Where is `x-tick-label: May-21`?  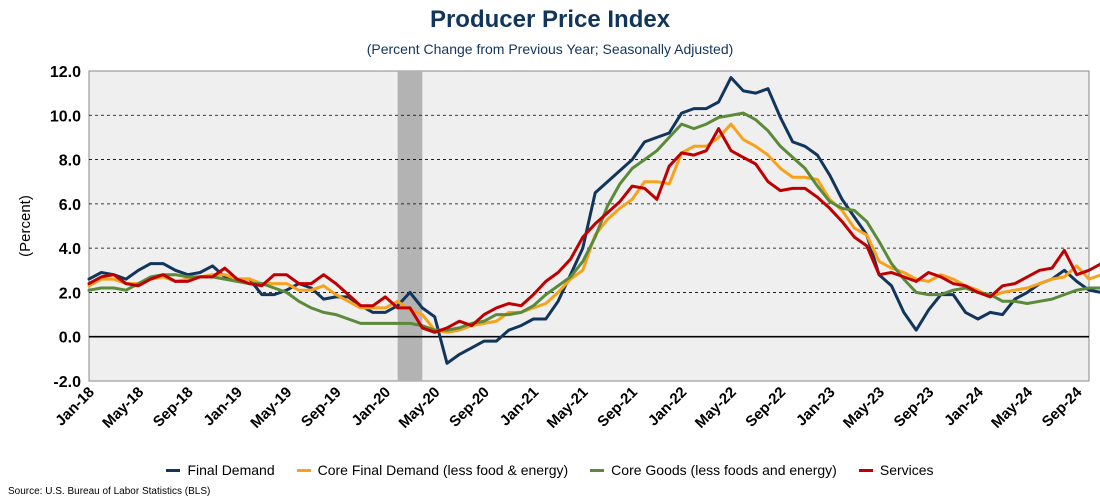
x-tick-label: May-21 is located at coordinates (568, 408).